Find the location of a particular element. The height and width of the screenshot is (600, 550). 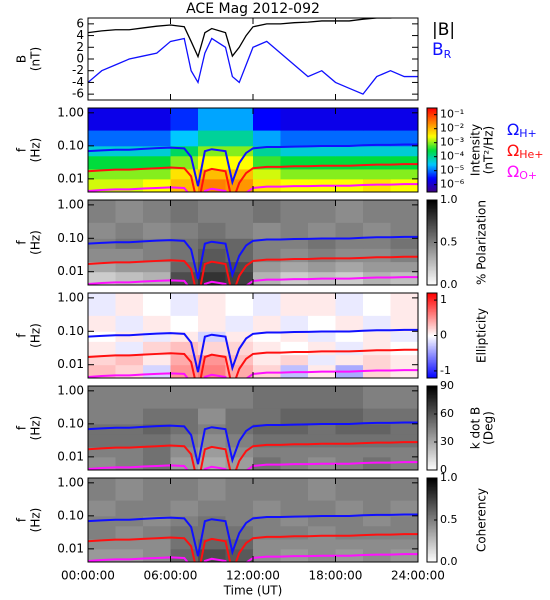

colorbar-frame is located at coordinates (432, 428).